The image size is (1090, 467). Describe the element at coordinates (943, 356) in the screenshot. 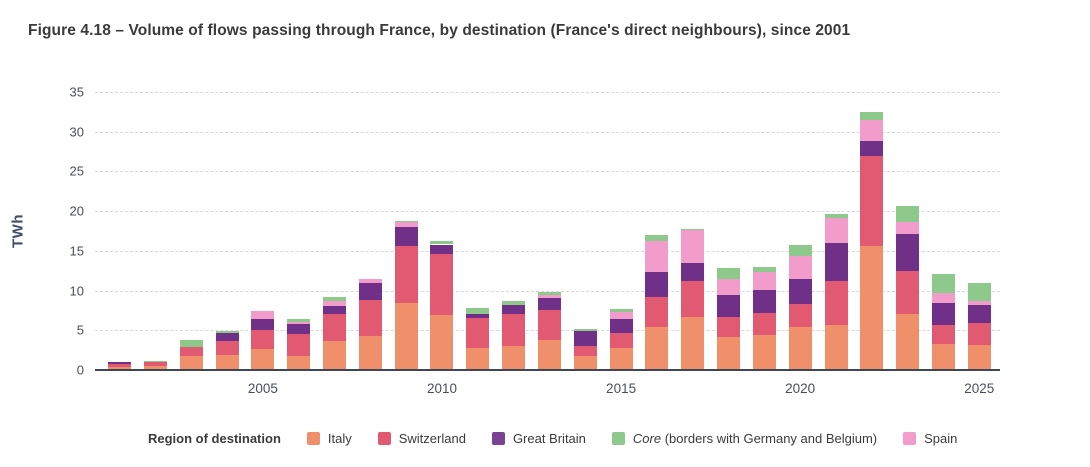

I see `bar-segment-2024-italy` at that location.